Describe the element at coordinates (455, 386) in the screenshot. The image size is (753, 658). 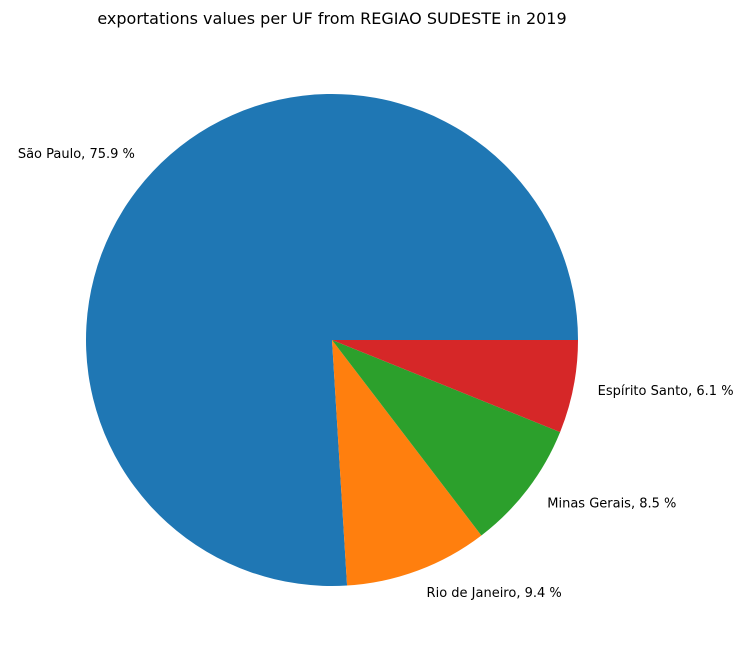
I see `pie-slice-esp-rito-santo` at that location.